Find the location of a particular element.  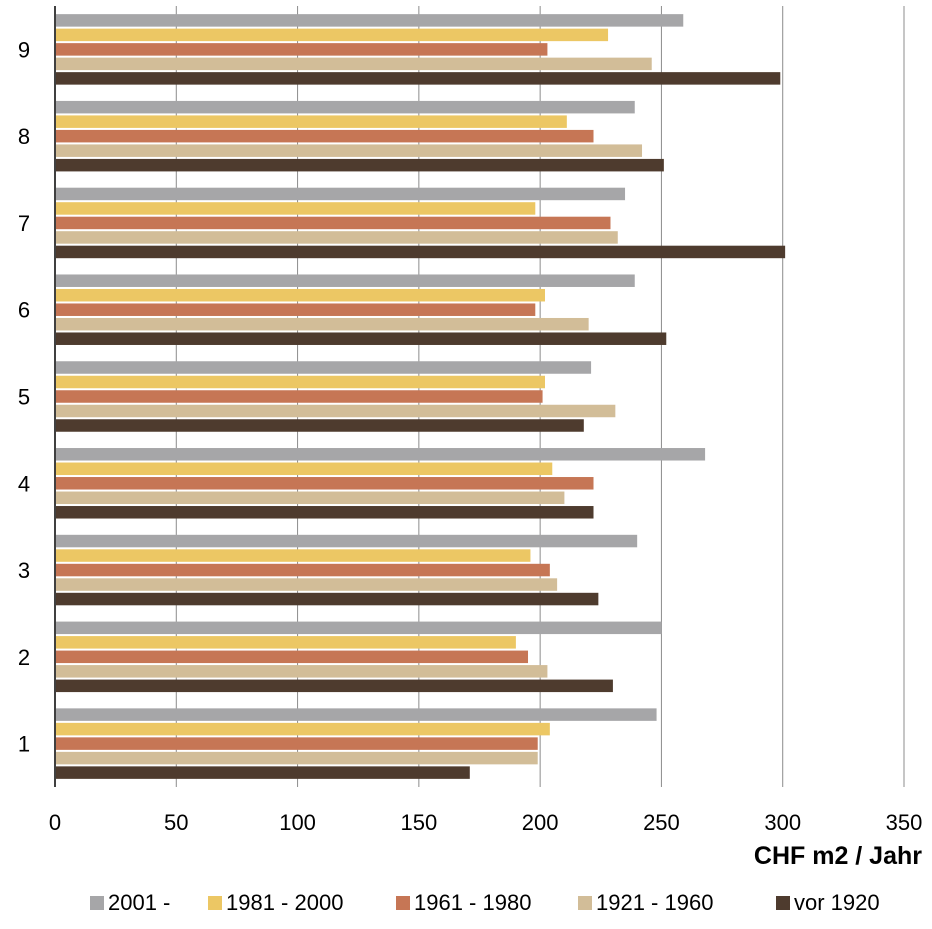

x-tick-label: 200 is located at coordinates (540, 822).